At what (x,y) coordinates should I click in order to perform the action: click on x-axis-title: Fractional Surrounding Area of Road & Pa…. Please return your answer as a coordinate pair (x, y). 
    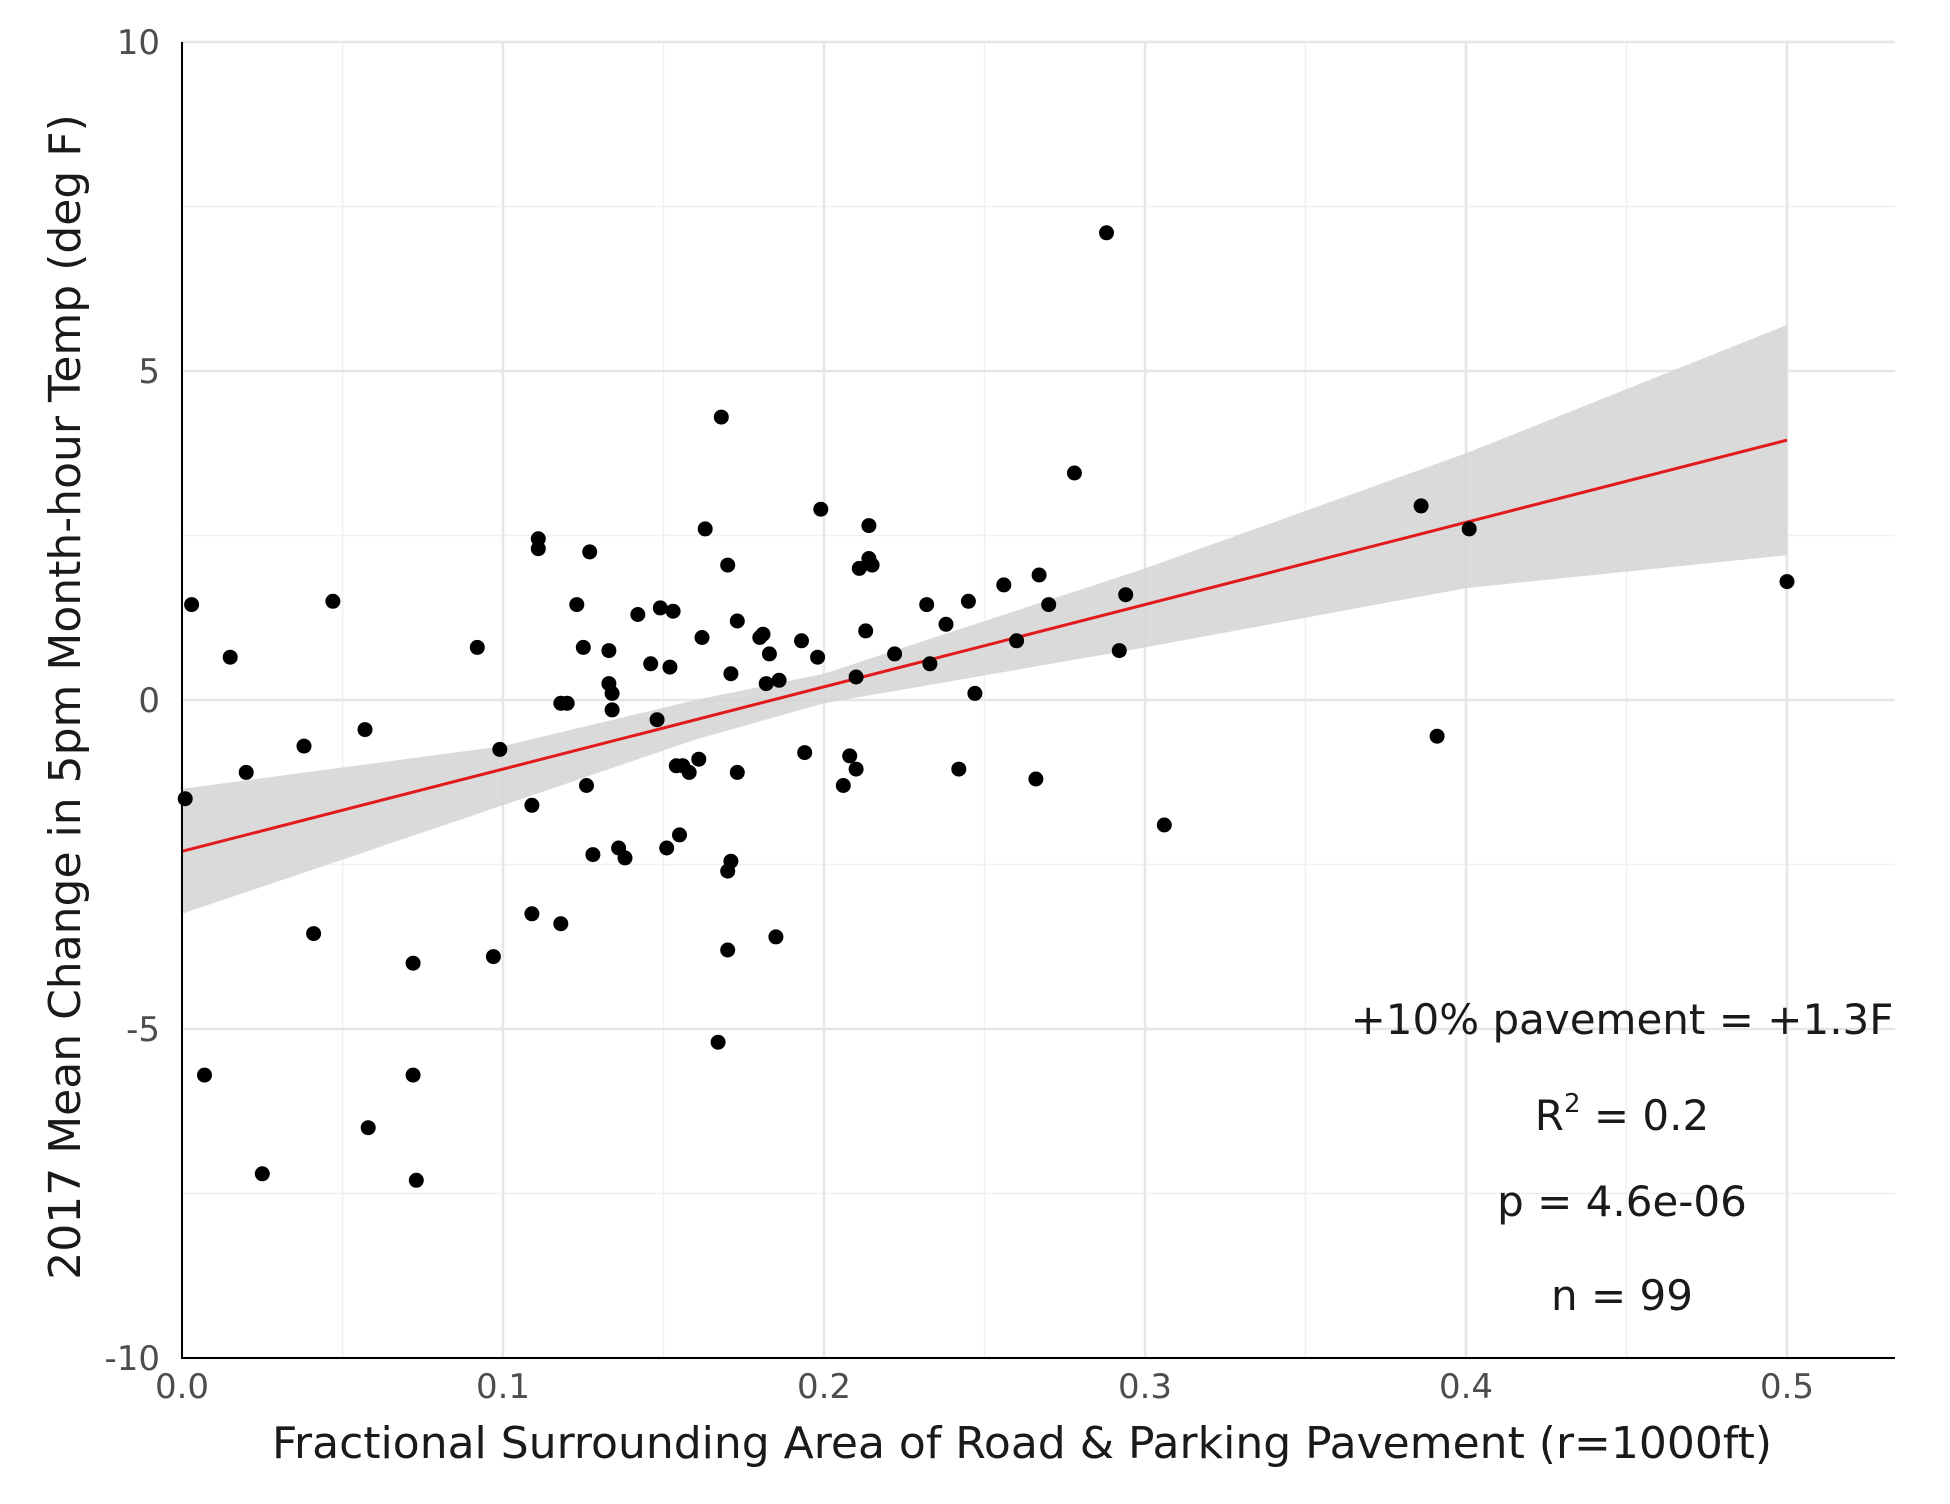
    Looking at the image, I should click on (1022, 1443).